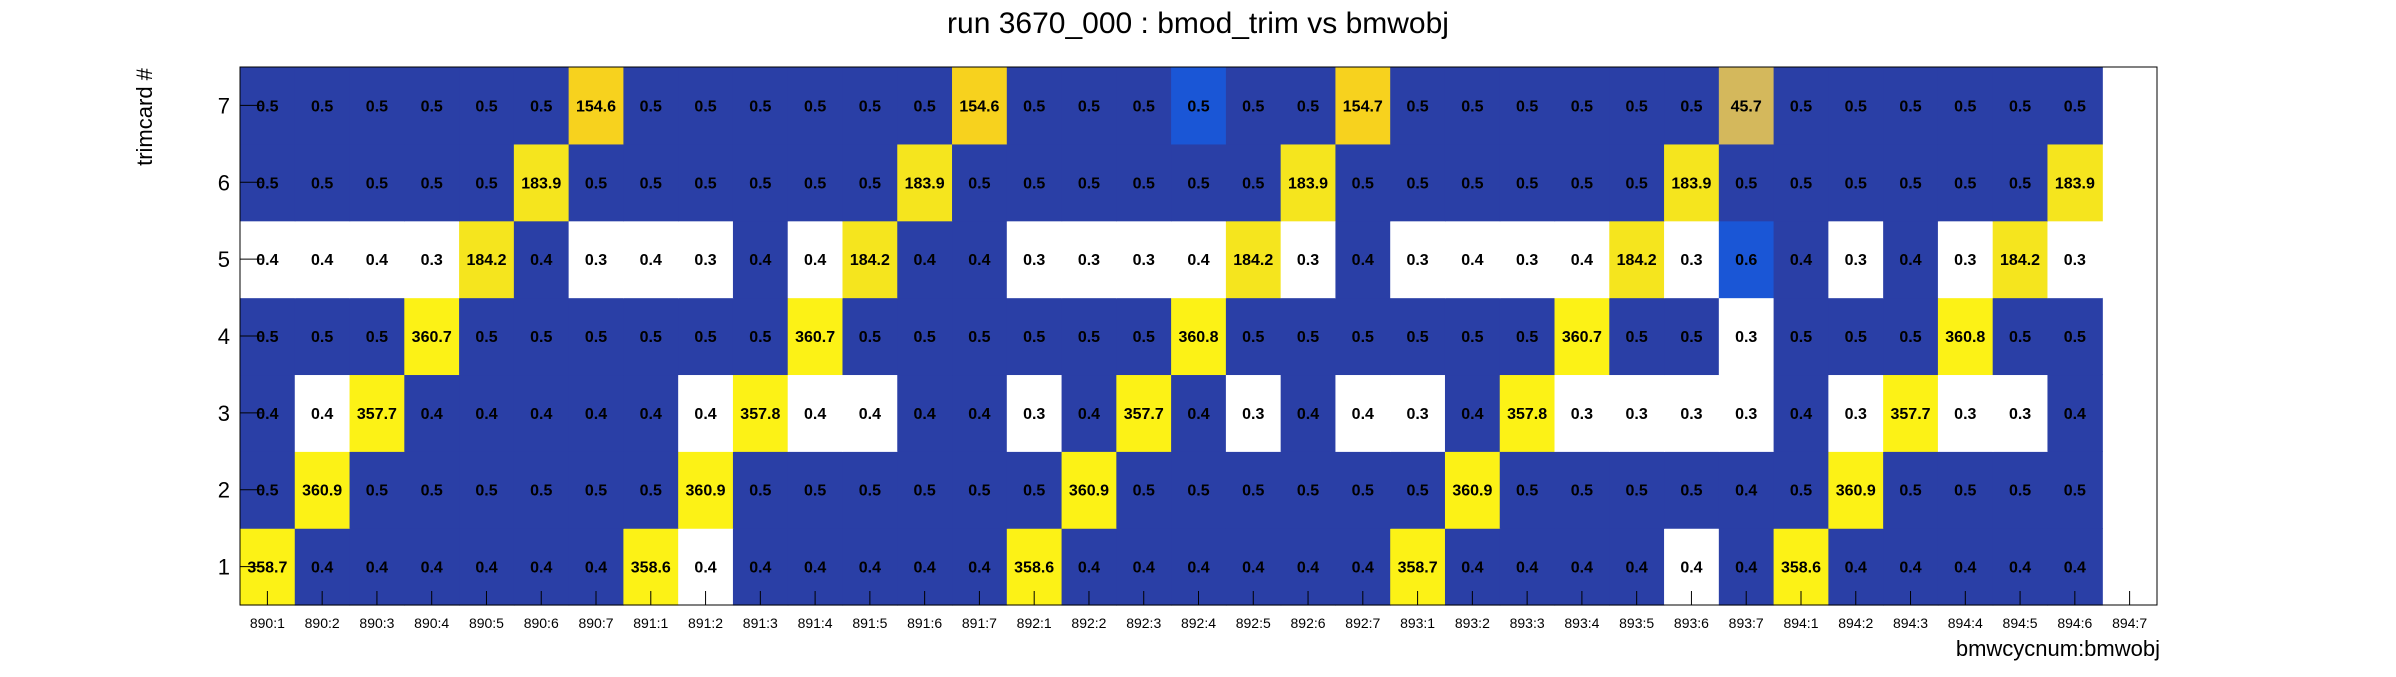 The image size is (2396, 677). Describe the element at coordinates (1636, 623) in the screenshot. I see `x-tick-label: 893:5` at that location.